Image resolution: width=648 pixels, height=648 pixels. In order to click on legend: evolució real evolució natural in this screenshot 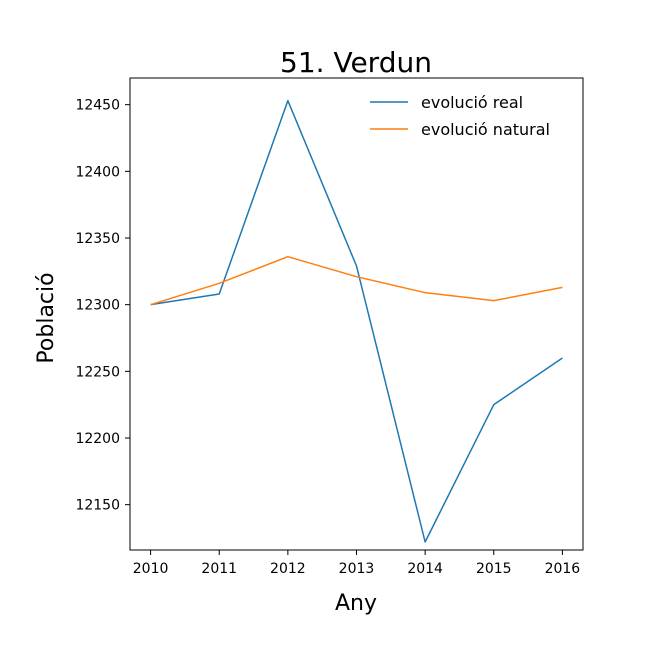, I will do `click(460, 116)`.